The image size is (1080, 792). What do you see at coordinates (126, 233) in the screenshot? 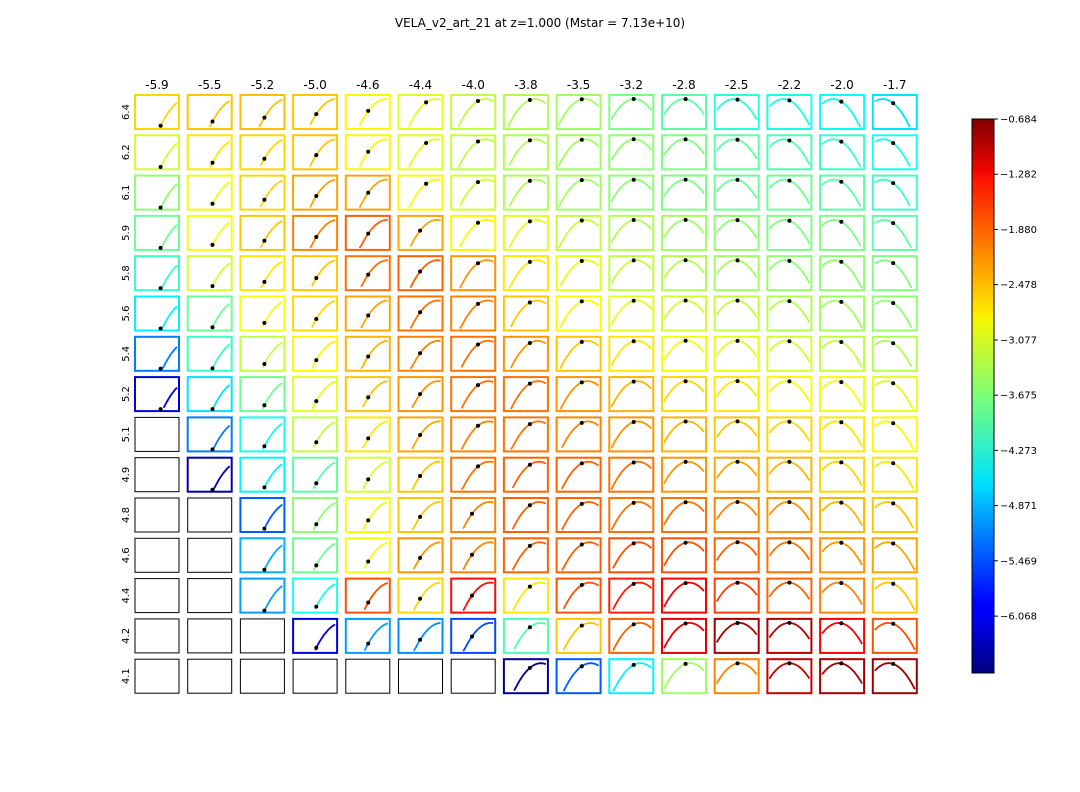
I see `row-label: 5.9` at bounding box center [126, 233].